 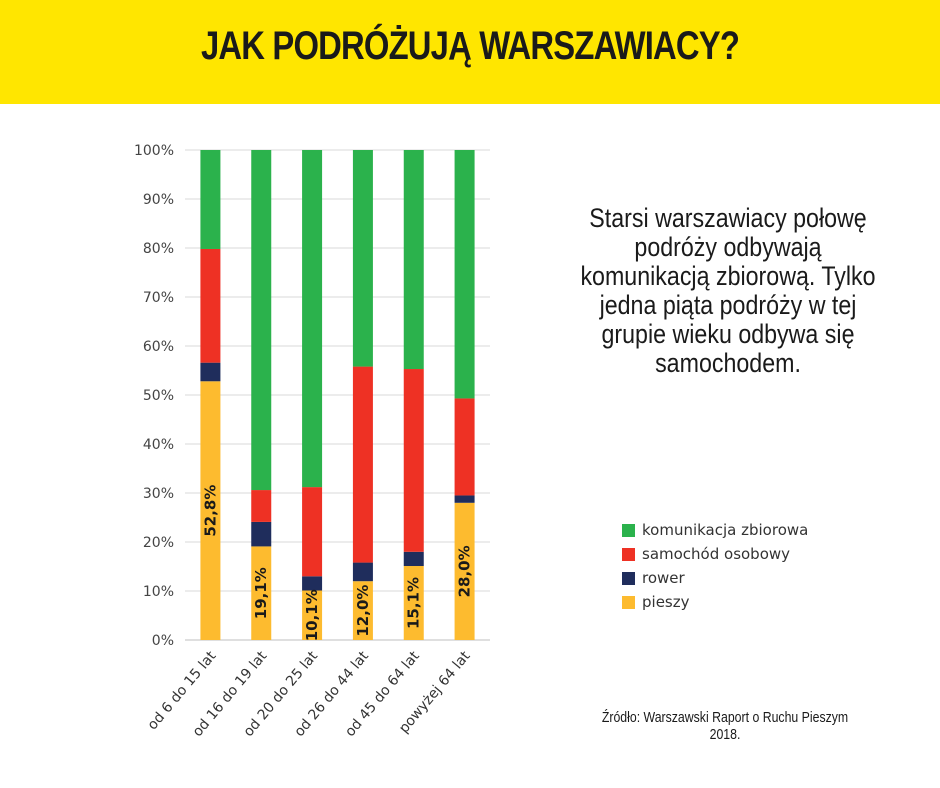 What do you see at coordinates (628, 578) in the screenshot?
I see `legend-swatch-rower` at bounding box center [628, 578].